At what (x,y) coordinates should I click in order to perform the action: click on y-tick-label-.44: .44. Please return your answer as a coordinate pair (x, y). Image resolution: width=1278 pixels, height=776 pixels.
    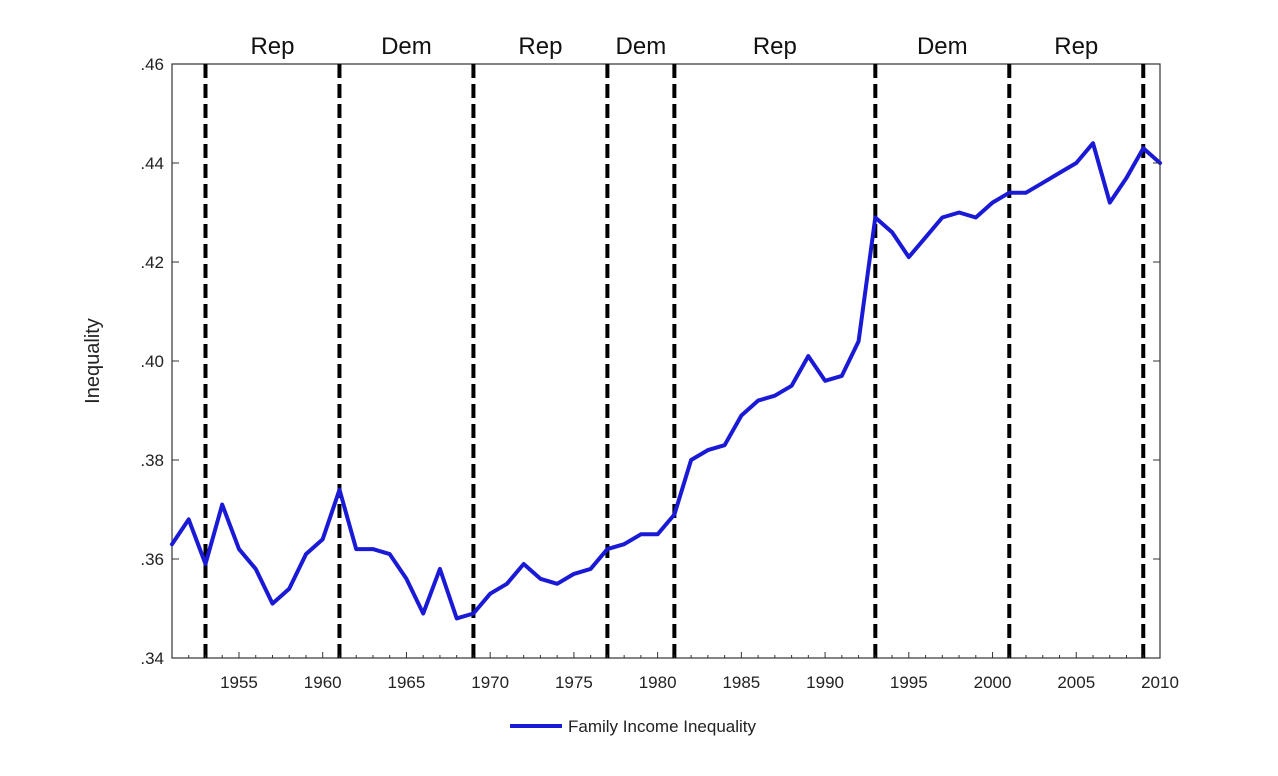
    Looking at the image, I should click on (152, 163).